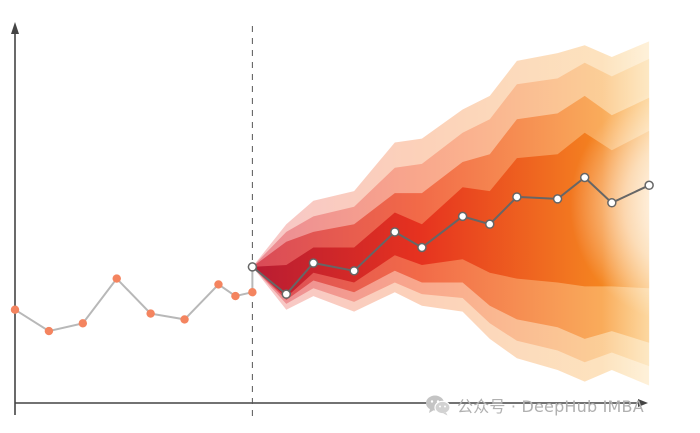 This screenshot has height=433, width=700. Describe the element at coordinates (550, 406) in the screenshot. I see `watermark-text: 公众号 · DeepHub IMBA` at that location.